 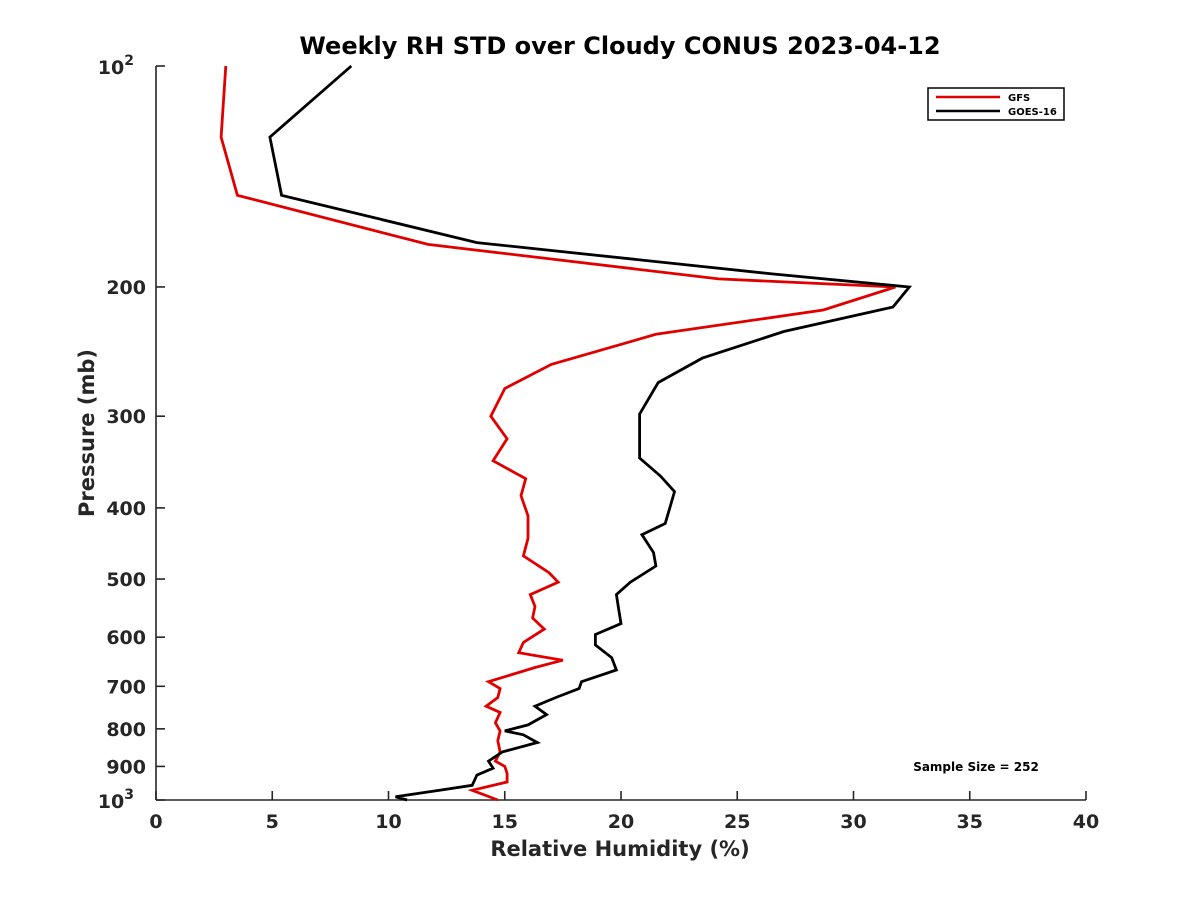 I want to click on legend-box, so click(x=996, y=104).